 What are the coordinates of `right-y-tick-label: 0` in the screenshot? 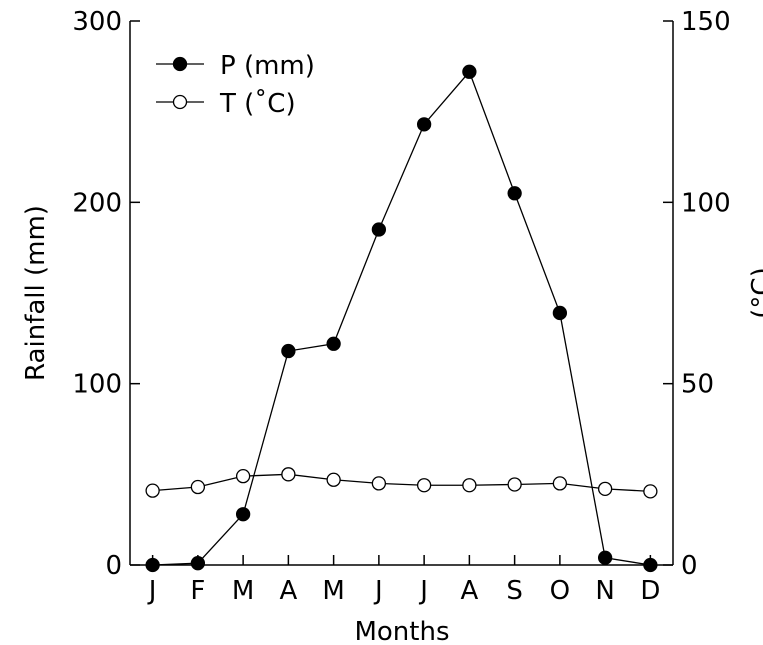 It's located at (689, 566).